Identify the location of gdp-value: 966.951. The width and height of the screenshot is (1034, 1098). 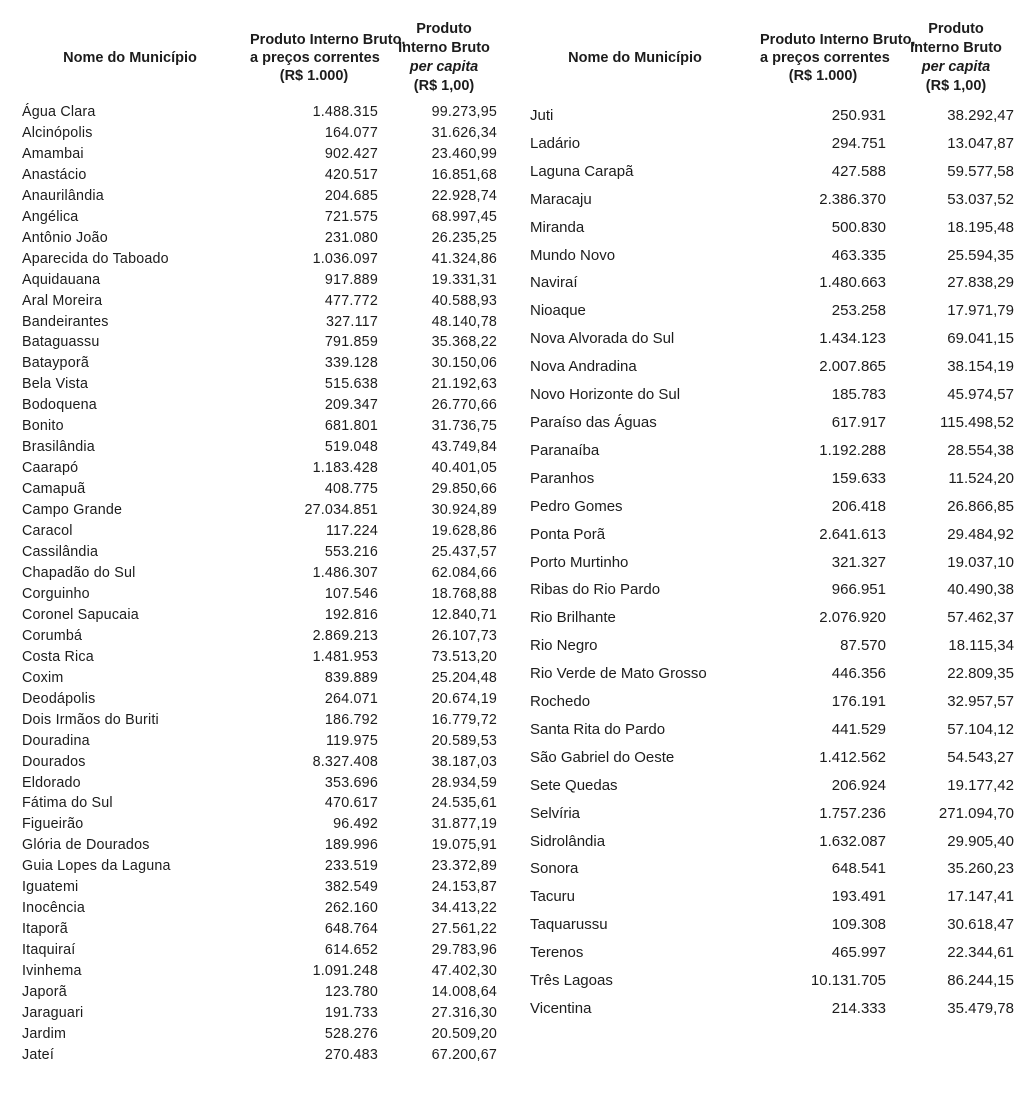
(858, 590).